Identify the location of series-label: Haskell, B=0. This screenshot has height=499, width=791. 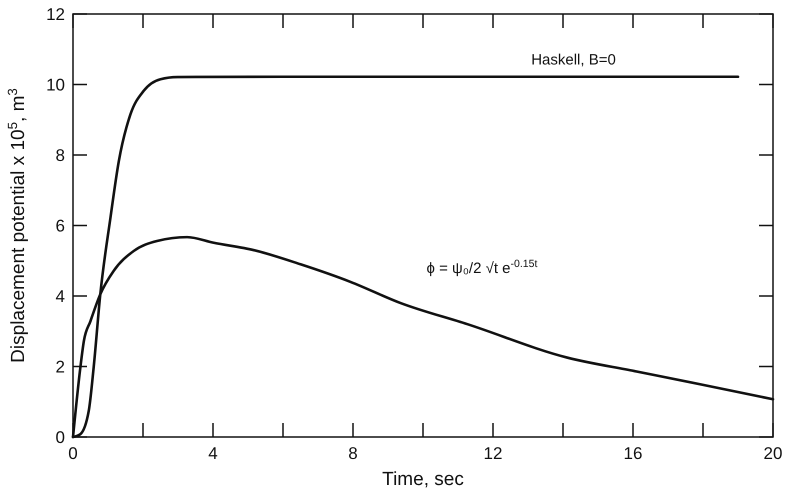
(573, 60).